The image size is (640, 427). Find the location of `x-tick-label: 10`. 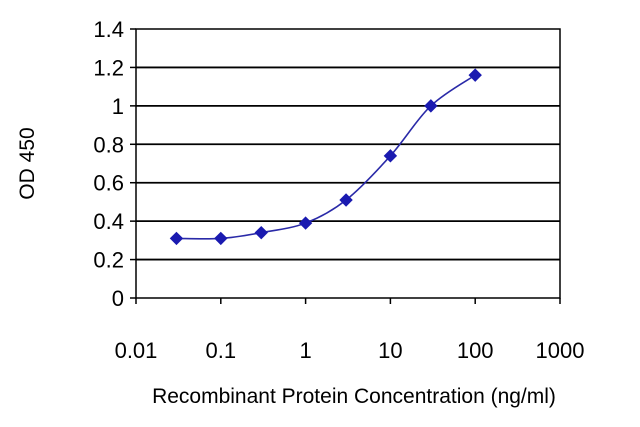

x-tick-label: 10 is located at coordinates (390, 350).